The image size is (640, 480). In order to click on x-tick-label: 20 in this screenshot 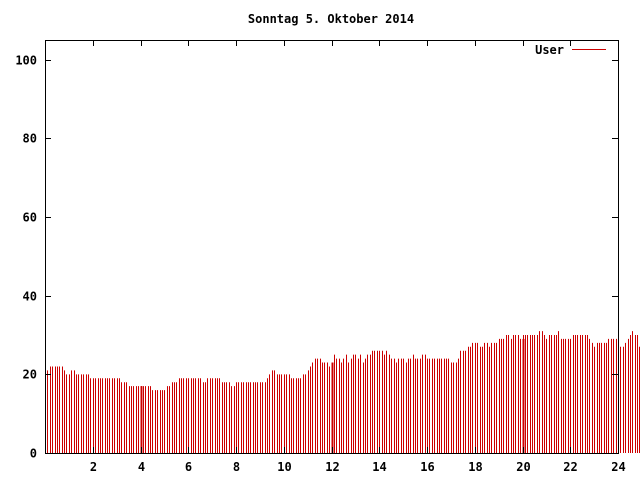, I will do `click(523, 467)`.